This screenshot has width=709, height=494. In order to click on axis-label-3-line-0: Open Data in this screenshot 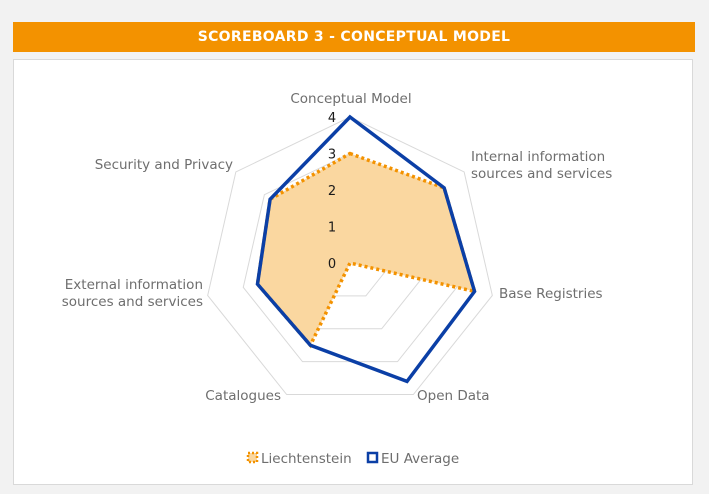, I will do `click(453, 396)`.